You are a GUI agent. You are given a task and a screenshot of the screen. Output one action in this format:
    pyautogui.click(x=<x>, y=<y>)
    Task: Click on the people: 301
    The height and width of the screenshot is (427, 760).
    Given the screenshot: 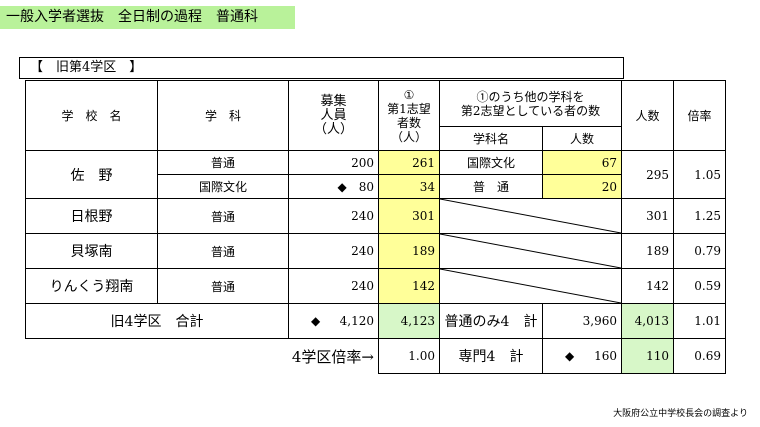 What is the action you would take?
    pyautogui.click(x=647, y=216)
    